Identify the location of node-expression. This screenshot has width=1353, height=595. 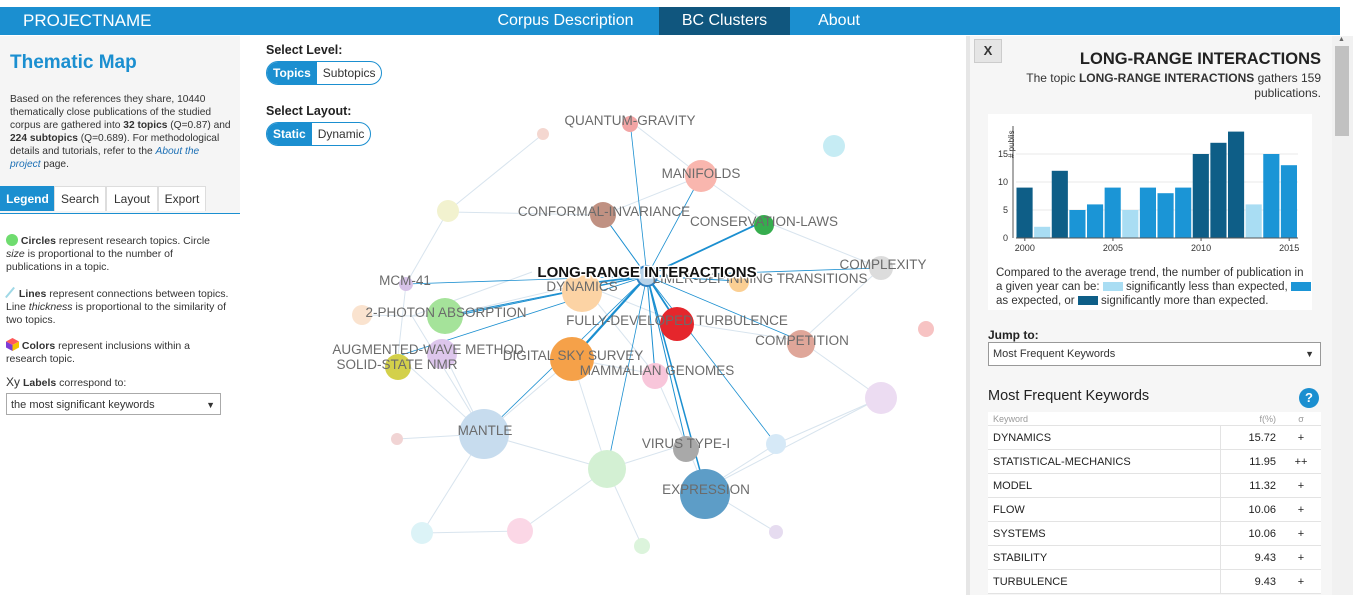
(705, 494).